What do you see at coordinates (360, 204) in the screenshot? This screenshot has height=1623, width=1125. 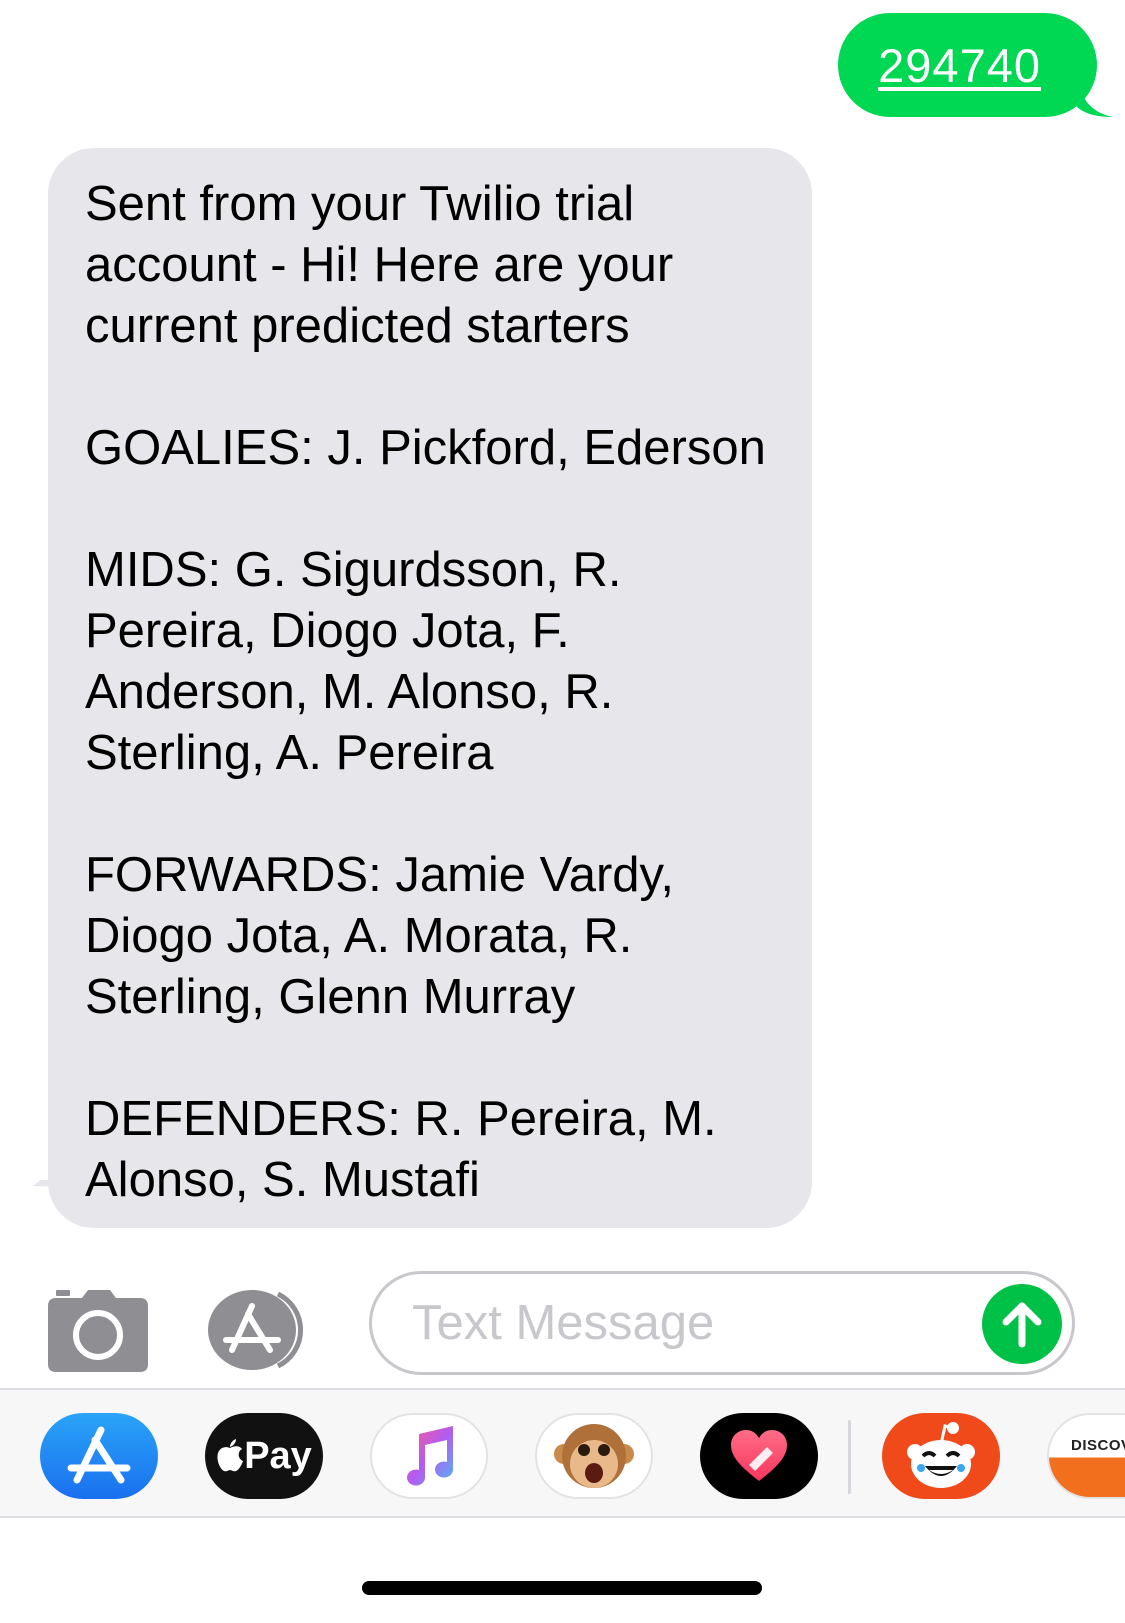 I see `message-line: Sent from your Twilio trial` at bounding box center [360, 204].